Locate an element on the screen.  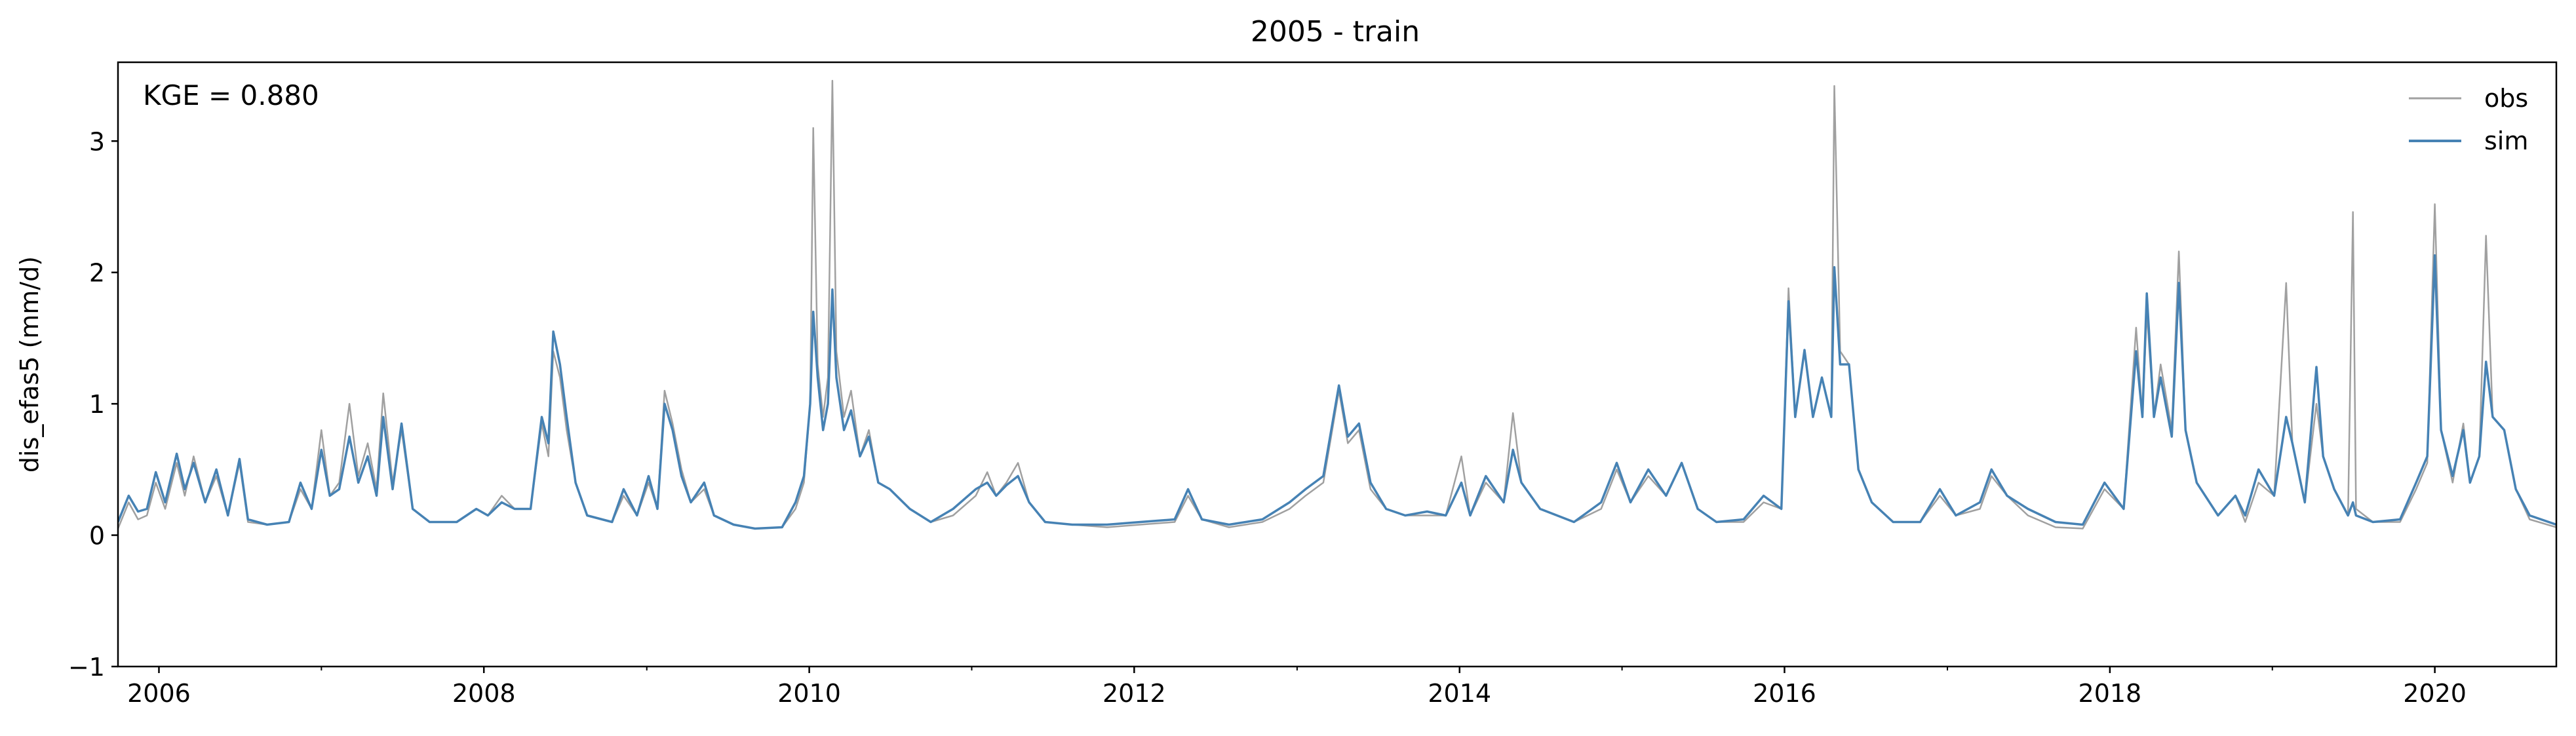
x-tick-label: 2008 is located at coordinates (484, 693).